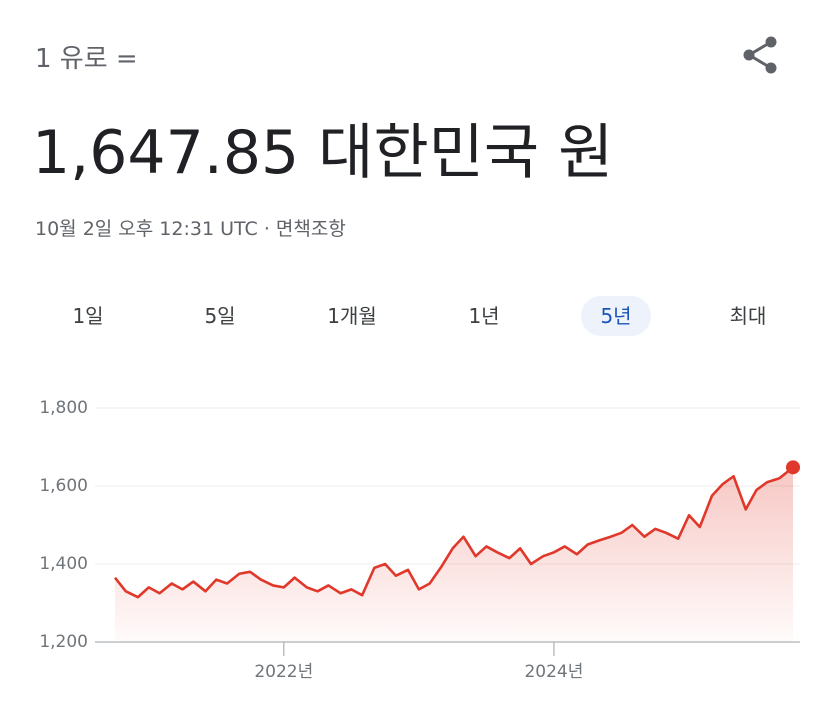 Image resolution: width=835 pixels, height=710 pixels. What do you see at coordinates (220, 316) in the screenshot?
I see `tab: 5일` at bounding box center [220, 316].